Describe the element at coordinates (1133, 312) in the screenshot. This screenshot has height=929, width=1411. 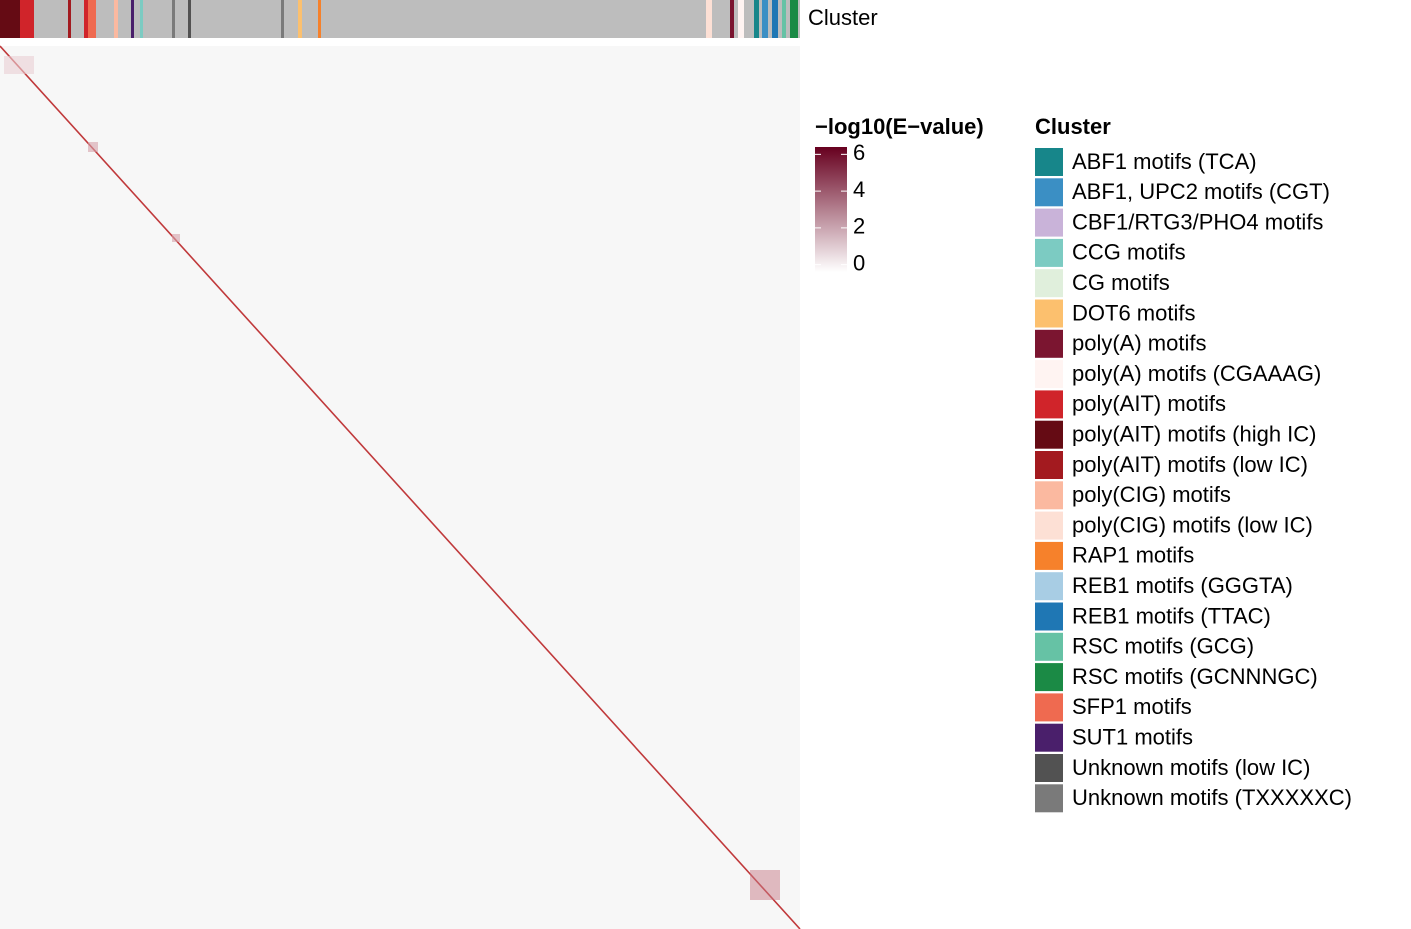
I see `legend-label: DOT6 motifs` at that location.